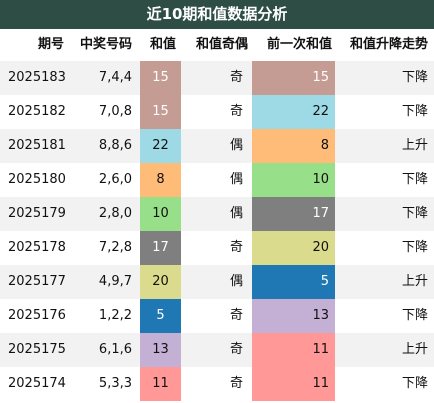 This screenshot has width=434, height=403. What do you see at coordinates (217, 316) in the screenshot?
I see `table-row: 2025176 1,2,2 5 奇 13 下降` at bounding box center [217, 316].